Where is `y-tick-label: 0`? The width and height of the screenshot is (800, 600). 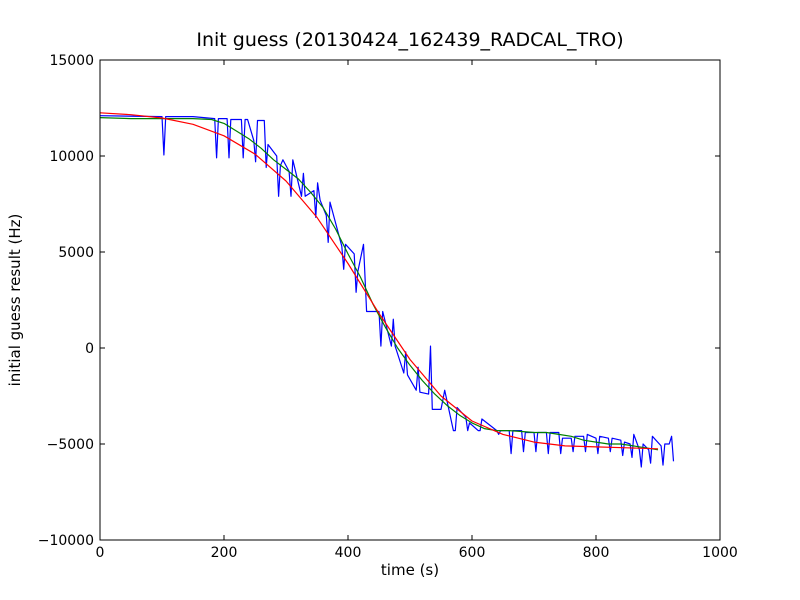
y-tick-label: 0 is located at coordinates (89, 349).